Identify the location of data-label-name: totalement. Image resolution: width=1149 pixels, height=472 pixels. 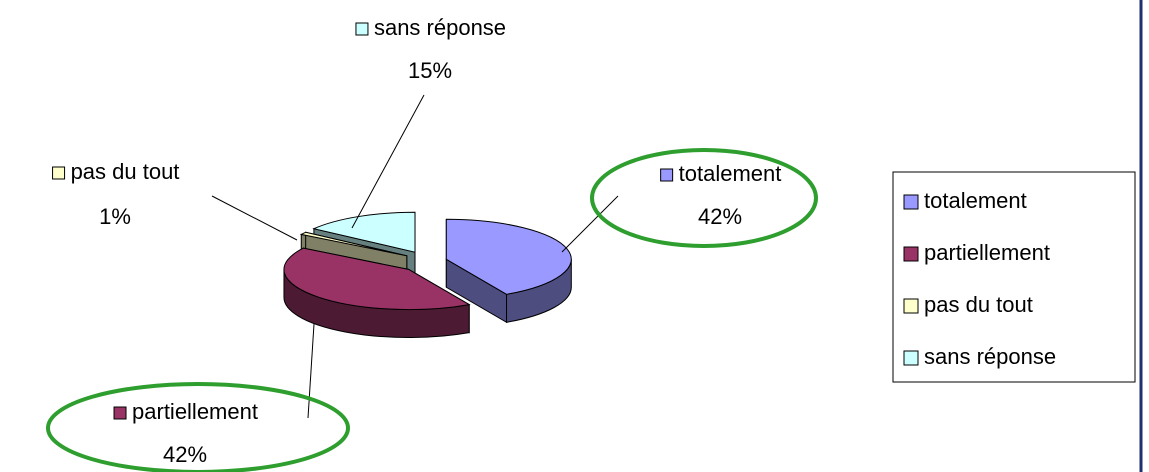
(730, 173).